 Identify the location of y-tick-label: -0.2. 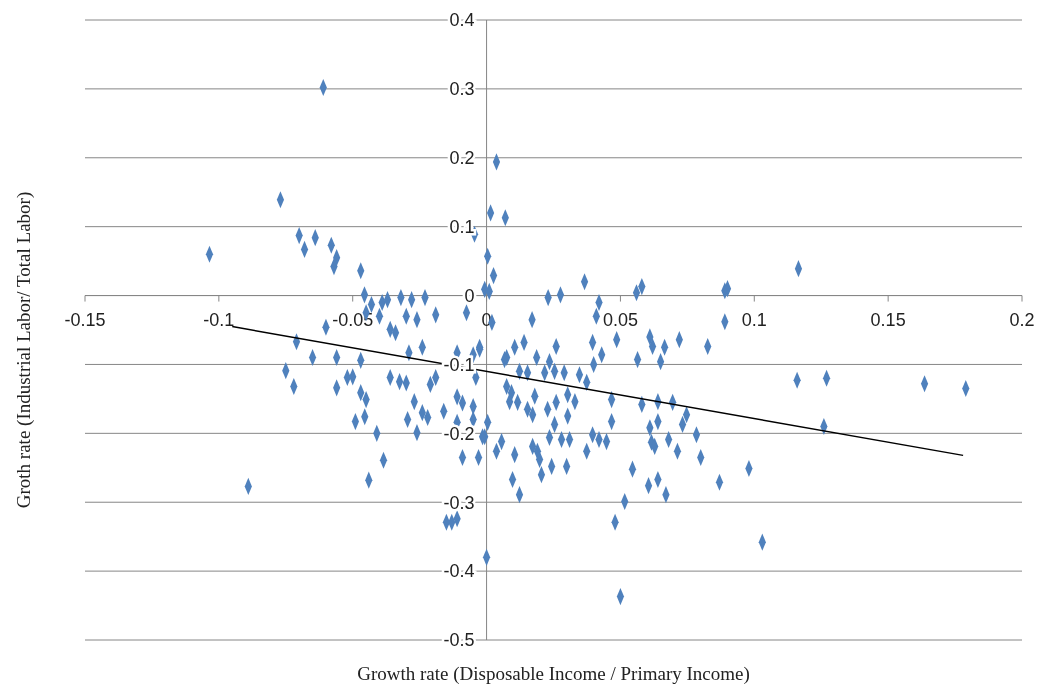
(459, 433).